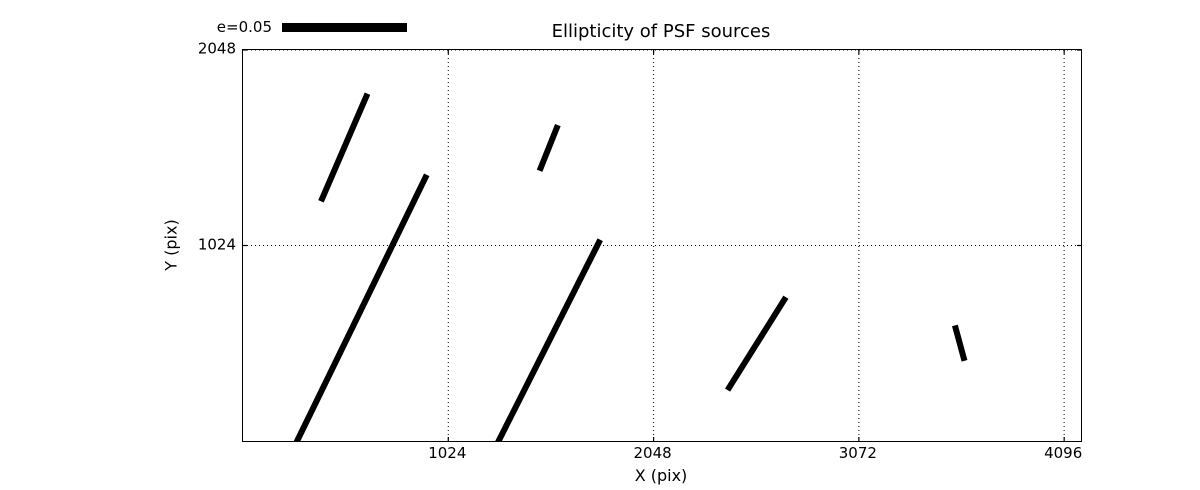  I want to click on x-tick-label-1024: 1024, so click(447, 453).